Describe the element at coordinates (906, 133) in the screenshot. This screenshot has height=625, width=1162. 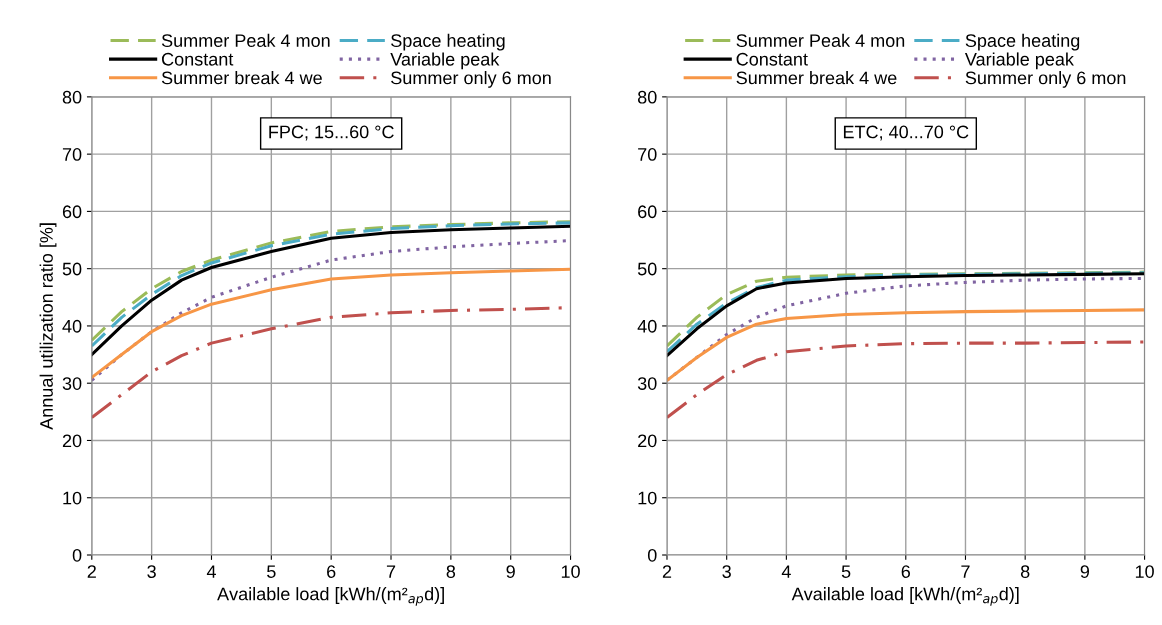
I see `annotation: ETC; 40...70 °C` at that location.